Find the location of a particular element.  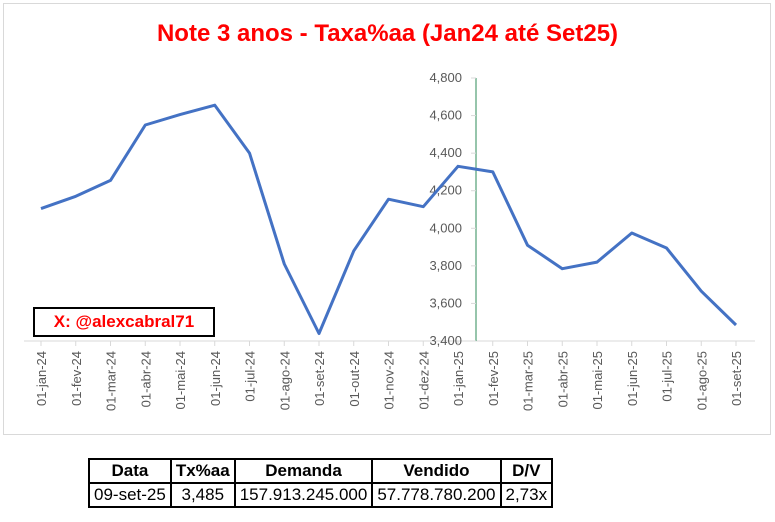

y-tick-label: 4,600 is located at coordinates (445, 115).